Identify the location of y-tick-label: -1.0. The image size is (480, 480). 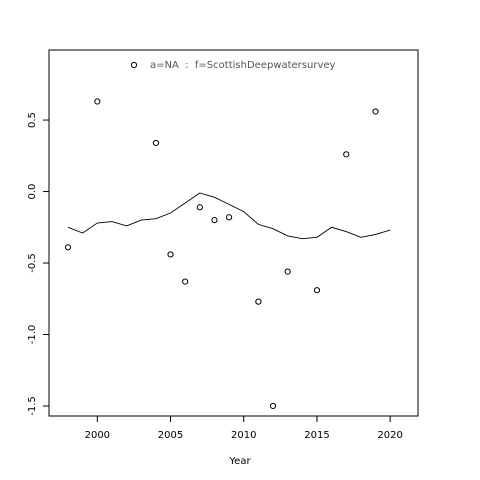
(32, 335).